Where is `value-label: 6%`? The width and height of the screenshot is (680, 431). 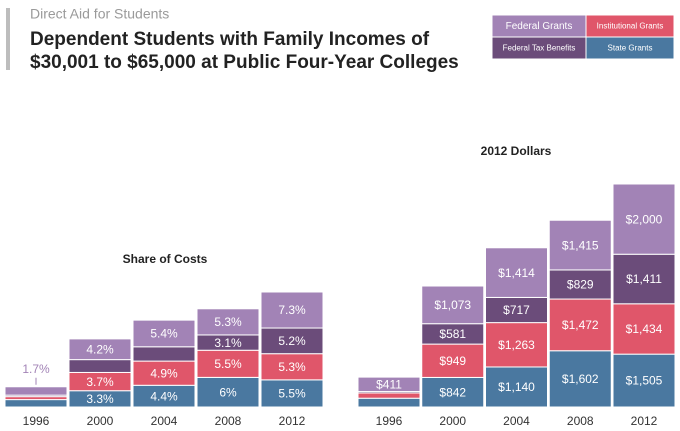
value-label: 6% is located at coordinates (228, 392).